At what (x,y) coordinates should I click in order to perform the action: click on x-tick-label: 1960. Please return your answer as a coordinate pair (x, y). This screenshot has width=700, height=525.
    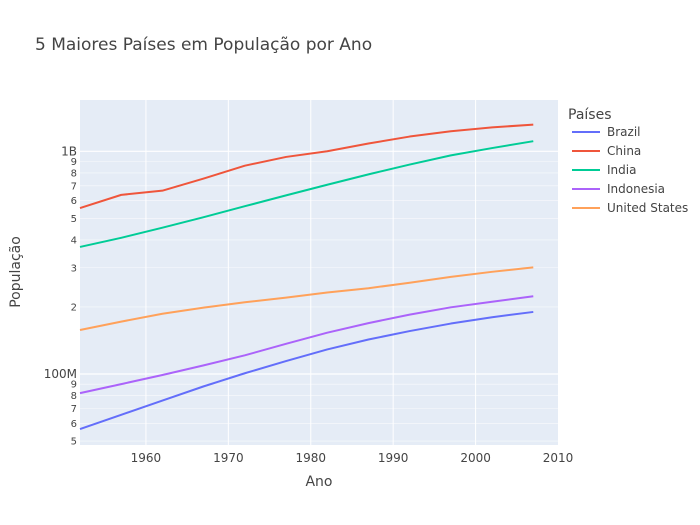
    Looking at the image, I should click on (146, 458).